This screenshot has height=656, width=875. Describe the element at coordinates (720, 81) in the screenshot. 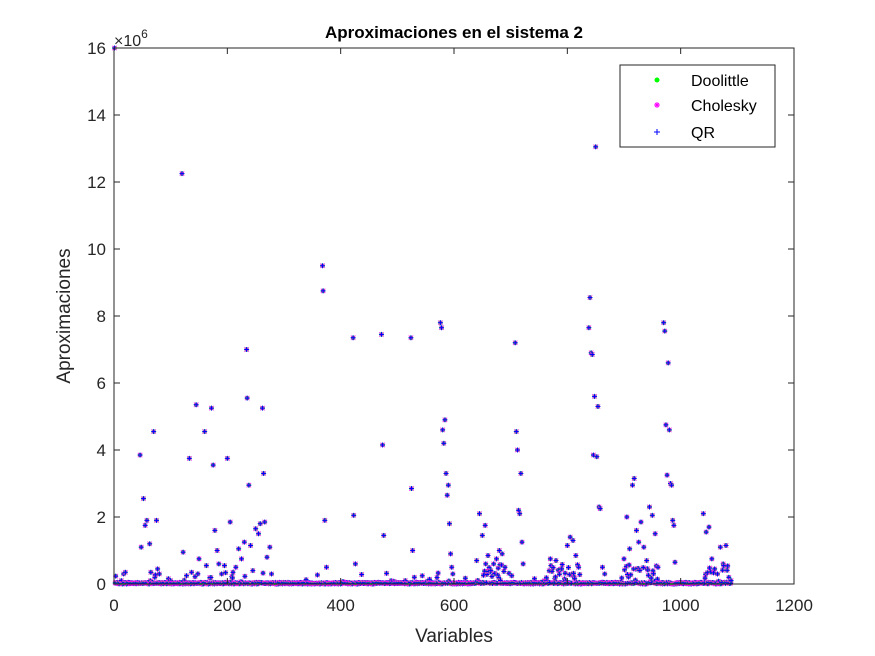

I see `legend-label-doolittle: Doolittle` at that location.